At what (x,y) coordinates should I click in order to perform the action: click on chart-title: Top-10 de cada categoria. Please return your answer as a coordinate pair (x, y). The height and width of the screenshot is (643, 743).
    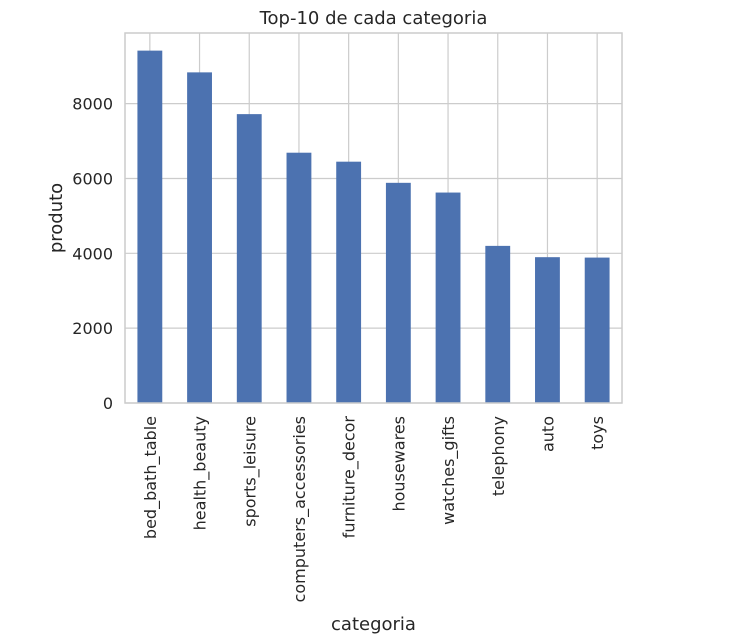
    Looking at the image, I should click on (373, 18).